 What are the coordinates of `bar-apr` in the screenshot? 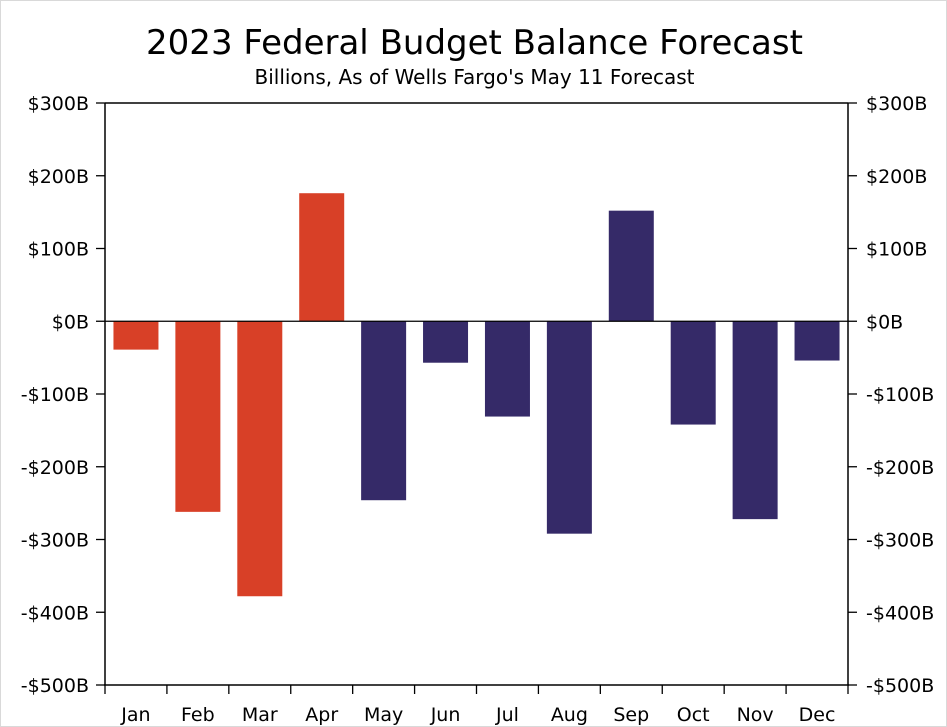 It's located at (322, 257).